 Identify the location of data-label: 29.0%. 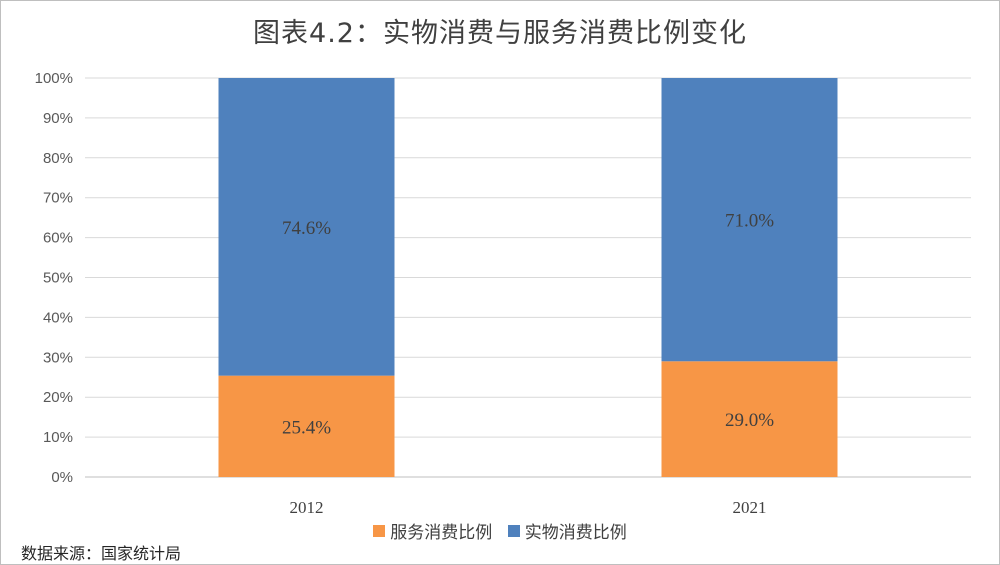
(749, 420).